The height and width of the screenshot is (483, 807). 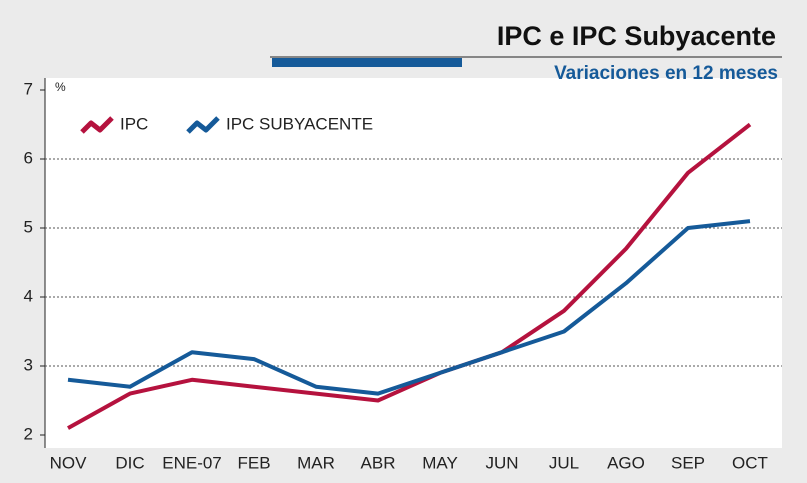 What do you see at coordinates (69, 462) in the screenshot?
I see `x-tick-label: NOV` at bounding box center [69, 462].